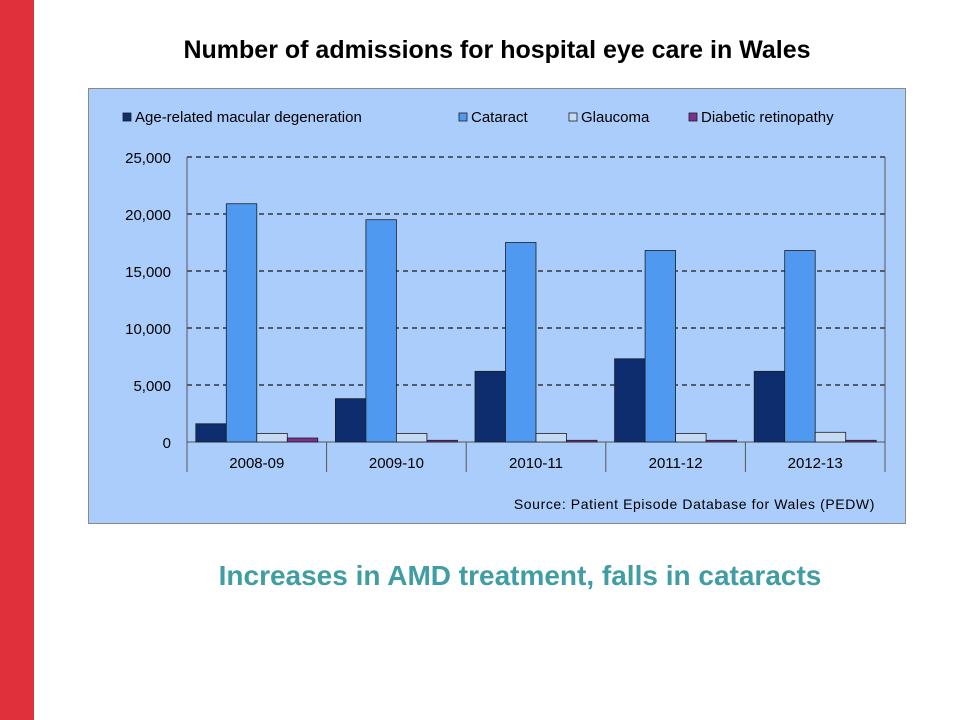 Image resolution: width=960 pixels, height=720 pixels. Describe the element at coordinates (256, 463) in the screenshot. I see `x-tick-label: 2008-09` at that location.